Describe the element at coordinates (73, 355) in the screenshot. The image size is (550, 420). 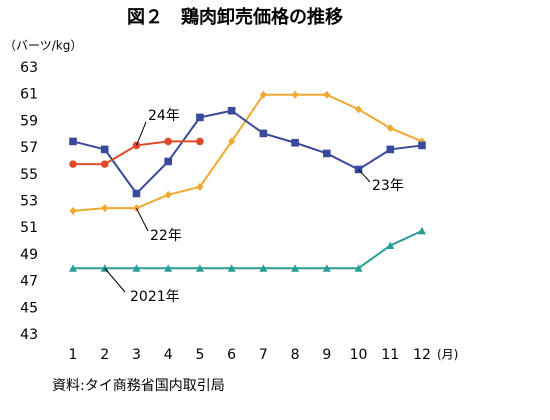
I see `x-tick-label: 1` at that location.